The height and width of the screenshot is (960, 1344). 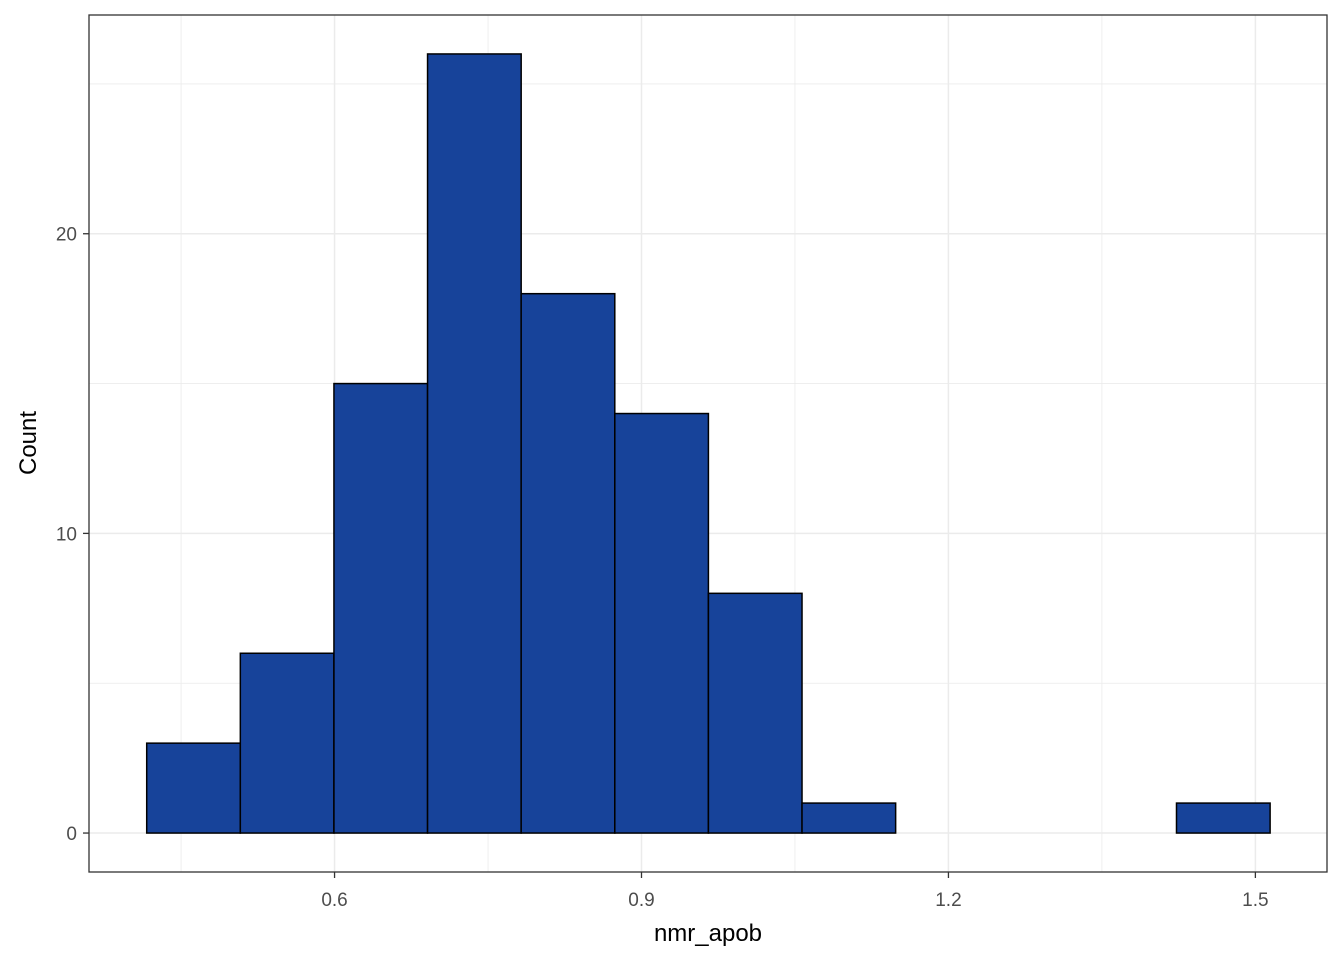 I want to click on y-axis-title: Count, so click(x=28, y=443).